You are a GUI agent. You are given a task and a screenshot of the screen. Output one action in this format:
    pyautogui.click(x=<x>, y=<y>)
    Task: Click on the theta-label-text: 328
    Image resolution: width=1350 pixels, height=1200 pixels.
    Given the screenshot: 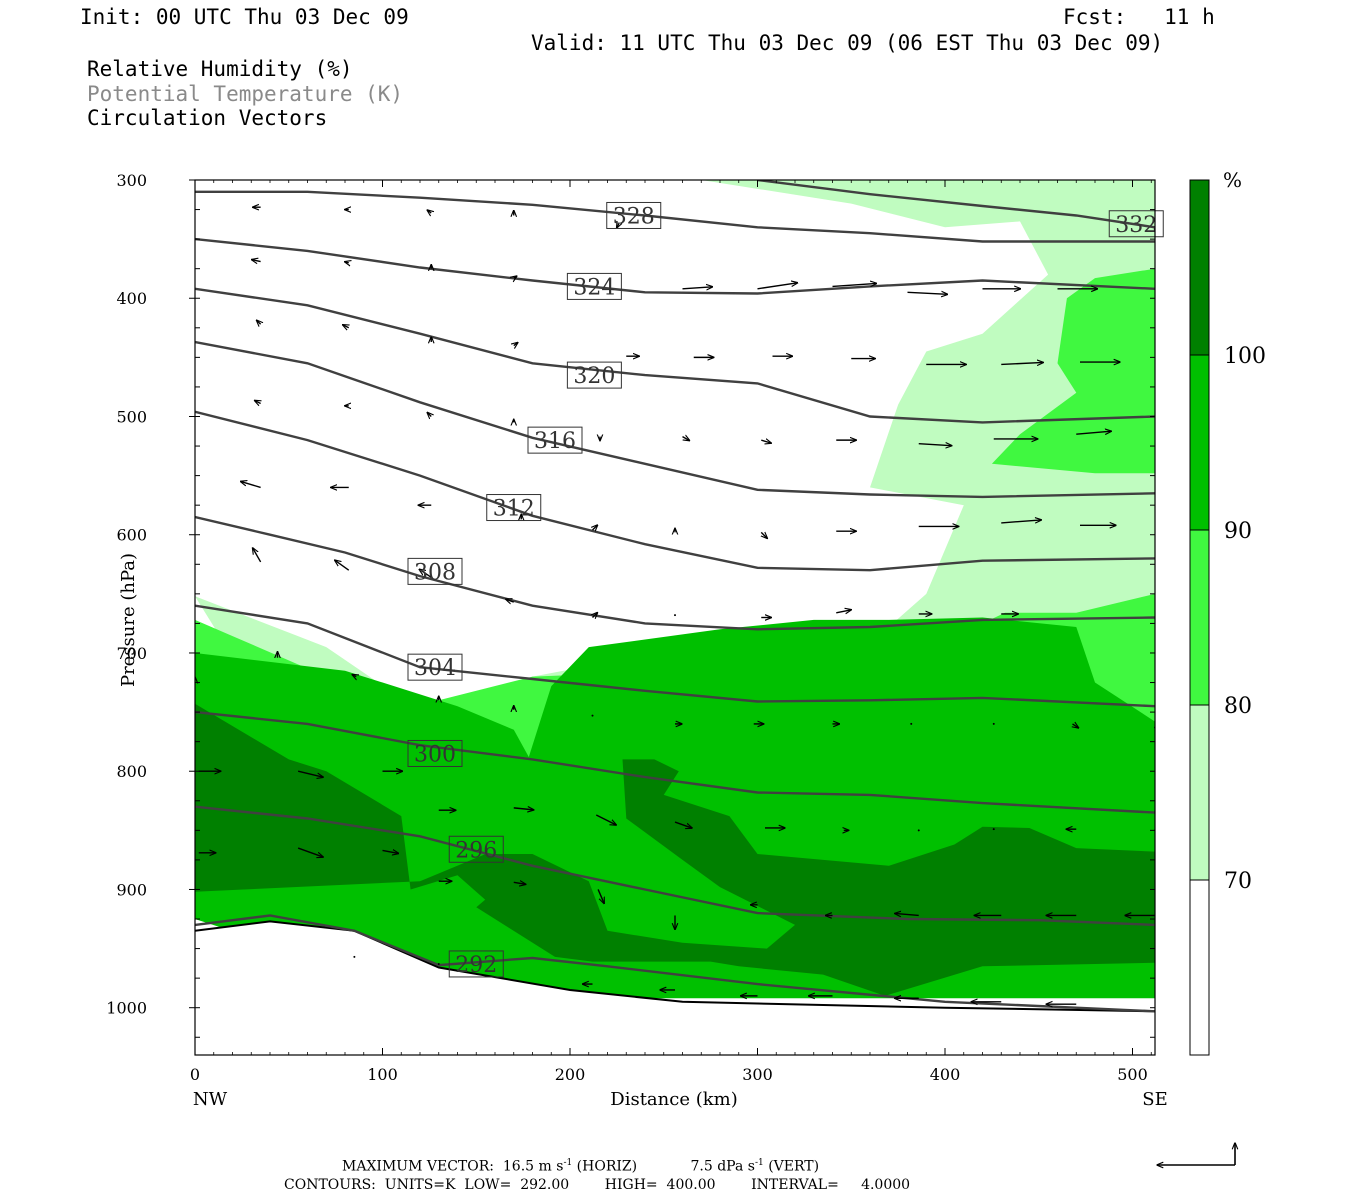 What is the action you would take?
    pyautogui.click(x=634, y=216)
    